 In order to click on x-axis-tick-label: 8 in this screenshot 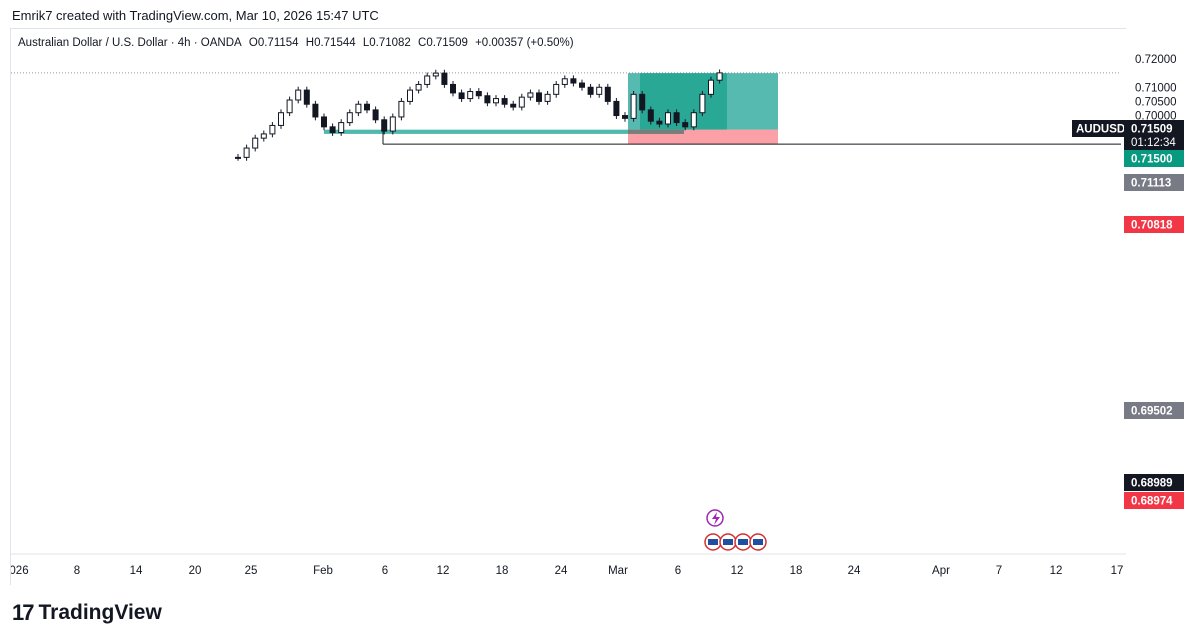, I will do `click(77, 571)`.